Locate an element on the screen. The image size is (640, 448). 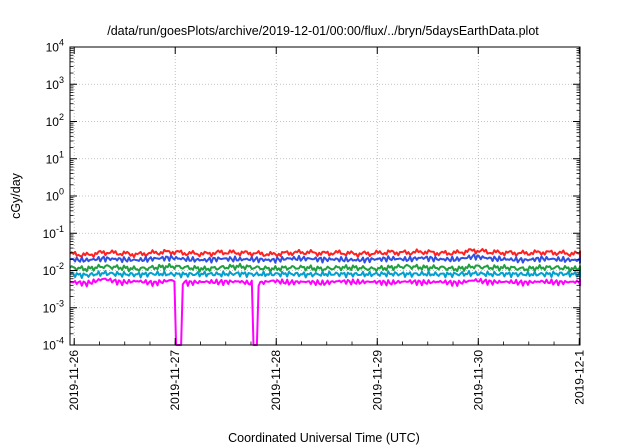
x-tick-label: 2019-11-27 is located at coordinates (175, 380).